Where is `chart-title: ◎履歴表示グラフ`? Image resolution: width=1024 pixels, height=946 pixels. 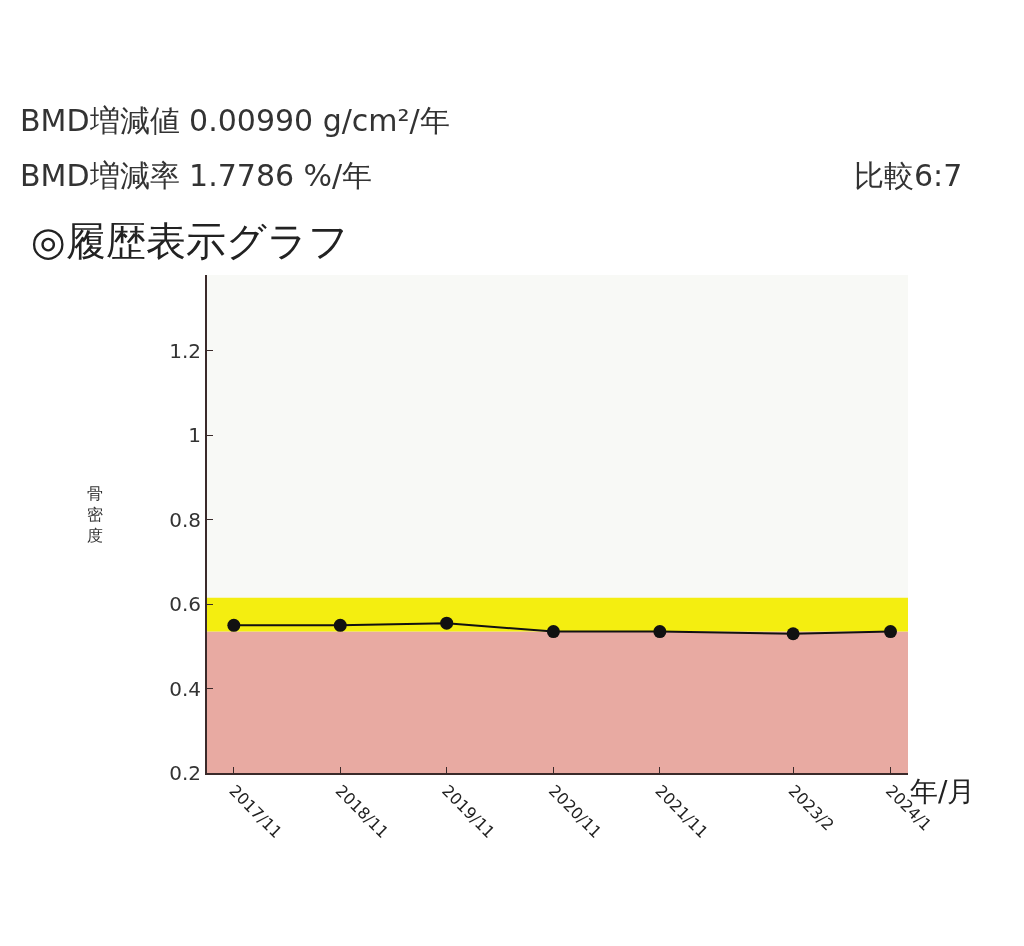 chart-title: ◎履歴表示グラフ is located at coordinates (189, 241).